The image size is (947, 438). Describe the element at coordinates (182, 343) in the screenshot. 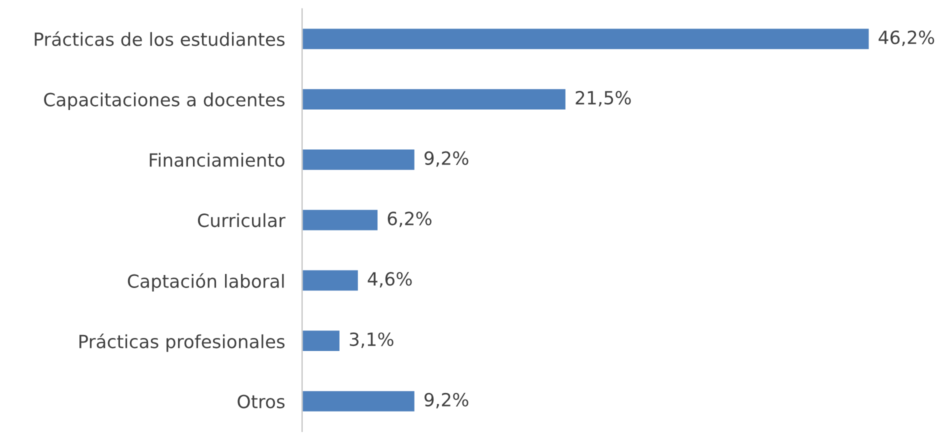

I see `y-tick-label: Prácticas profesionales` at that location.